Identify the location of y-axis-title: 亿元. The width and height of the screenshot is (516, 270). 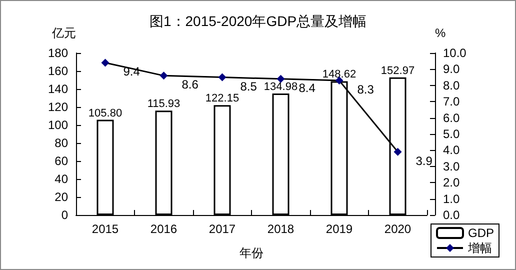
(63, 33).